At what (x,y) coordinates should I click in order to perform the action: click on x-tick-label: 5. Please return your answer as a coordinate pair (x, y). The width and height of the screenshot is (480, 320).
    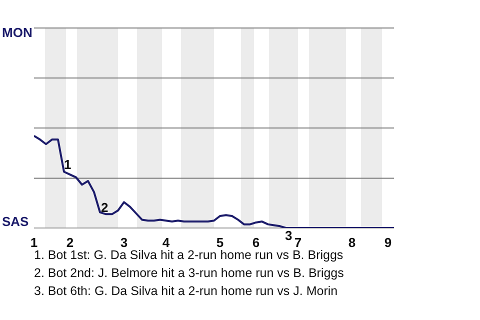
    Looking at the image, I should click on (220, 242).